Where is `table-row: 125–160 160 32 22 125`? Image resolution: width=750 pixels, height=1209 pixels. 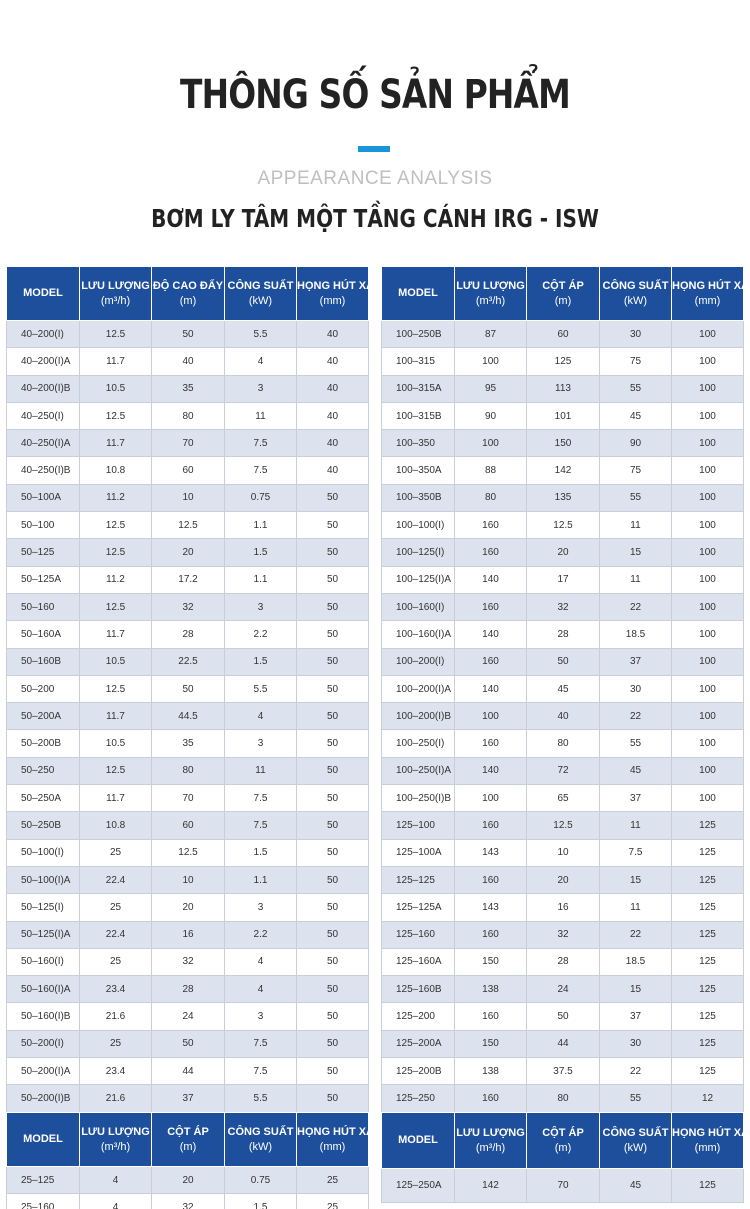 table-row: 125–160 160 32 22 125 is located at coordinates (562, 934).